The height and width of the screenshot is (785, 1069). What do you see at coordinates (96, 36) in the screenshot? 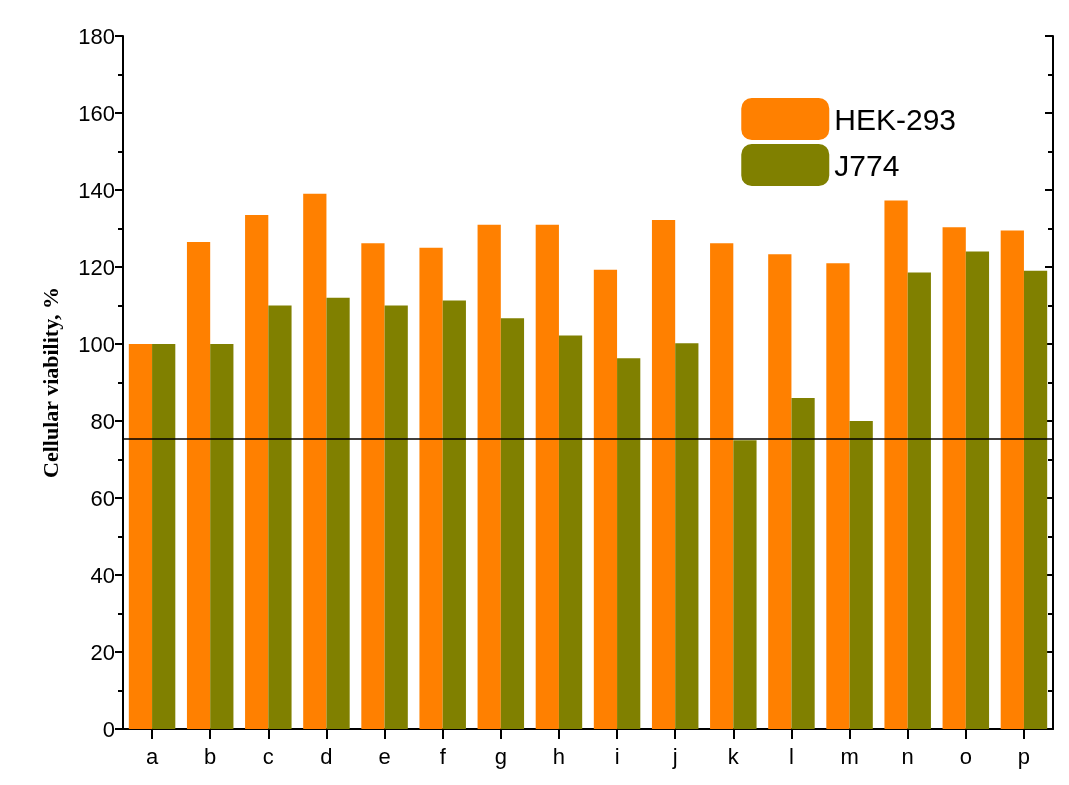
I see `y-tick-label: 180` at bounding box center [96, 36].